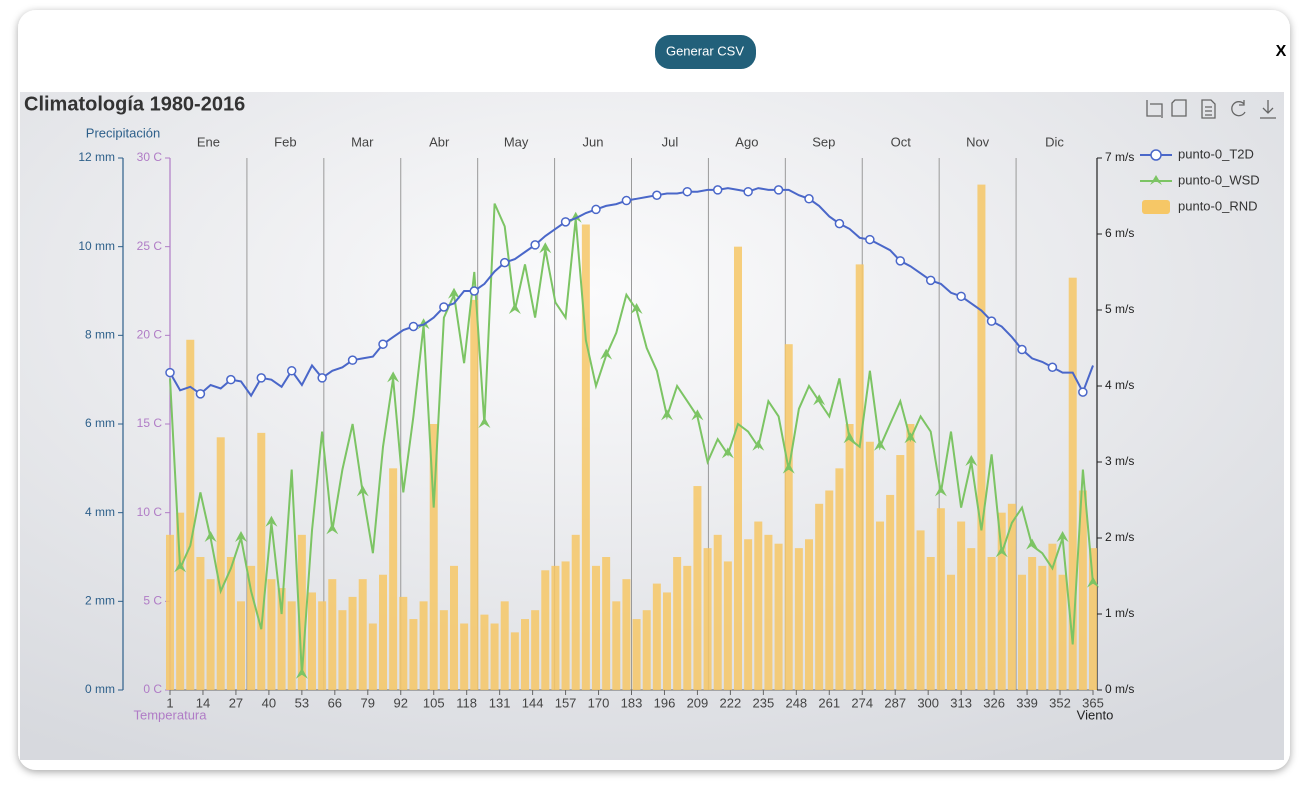 The height and width of the screenshot is (786, 1305). What do you see at coordinates (1281, 51) in the screenshot?
I see `close-button: X` at bounding box center [1281, 51].